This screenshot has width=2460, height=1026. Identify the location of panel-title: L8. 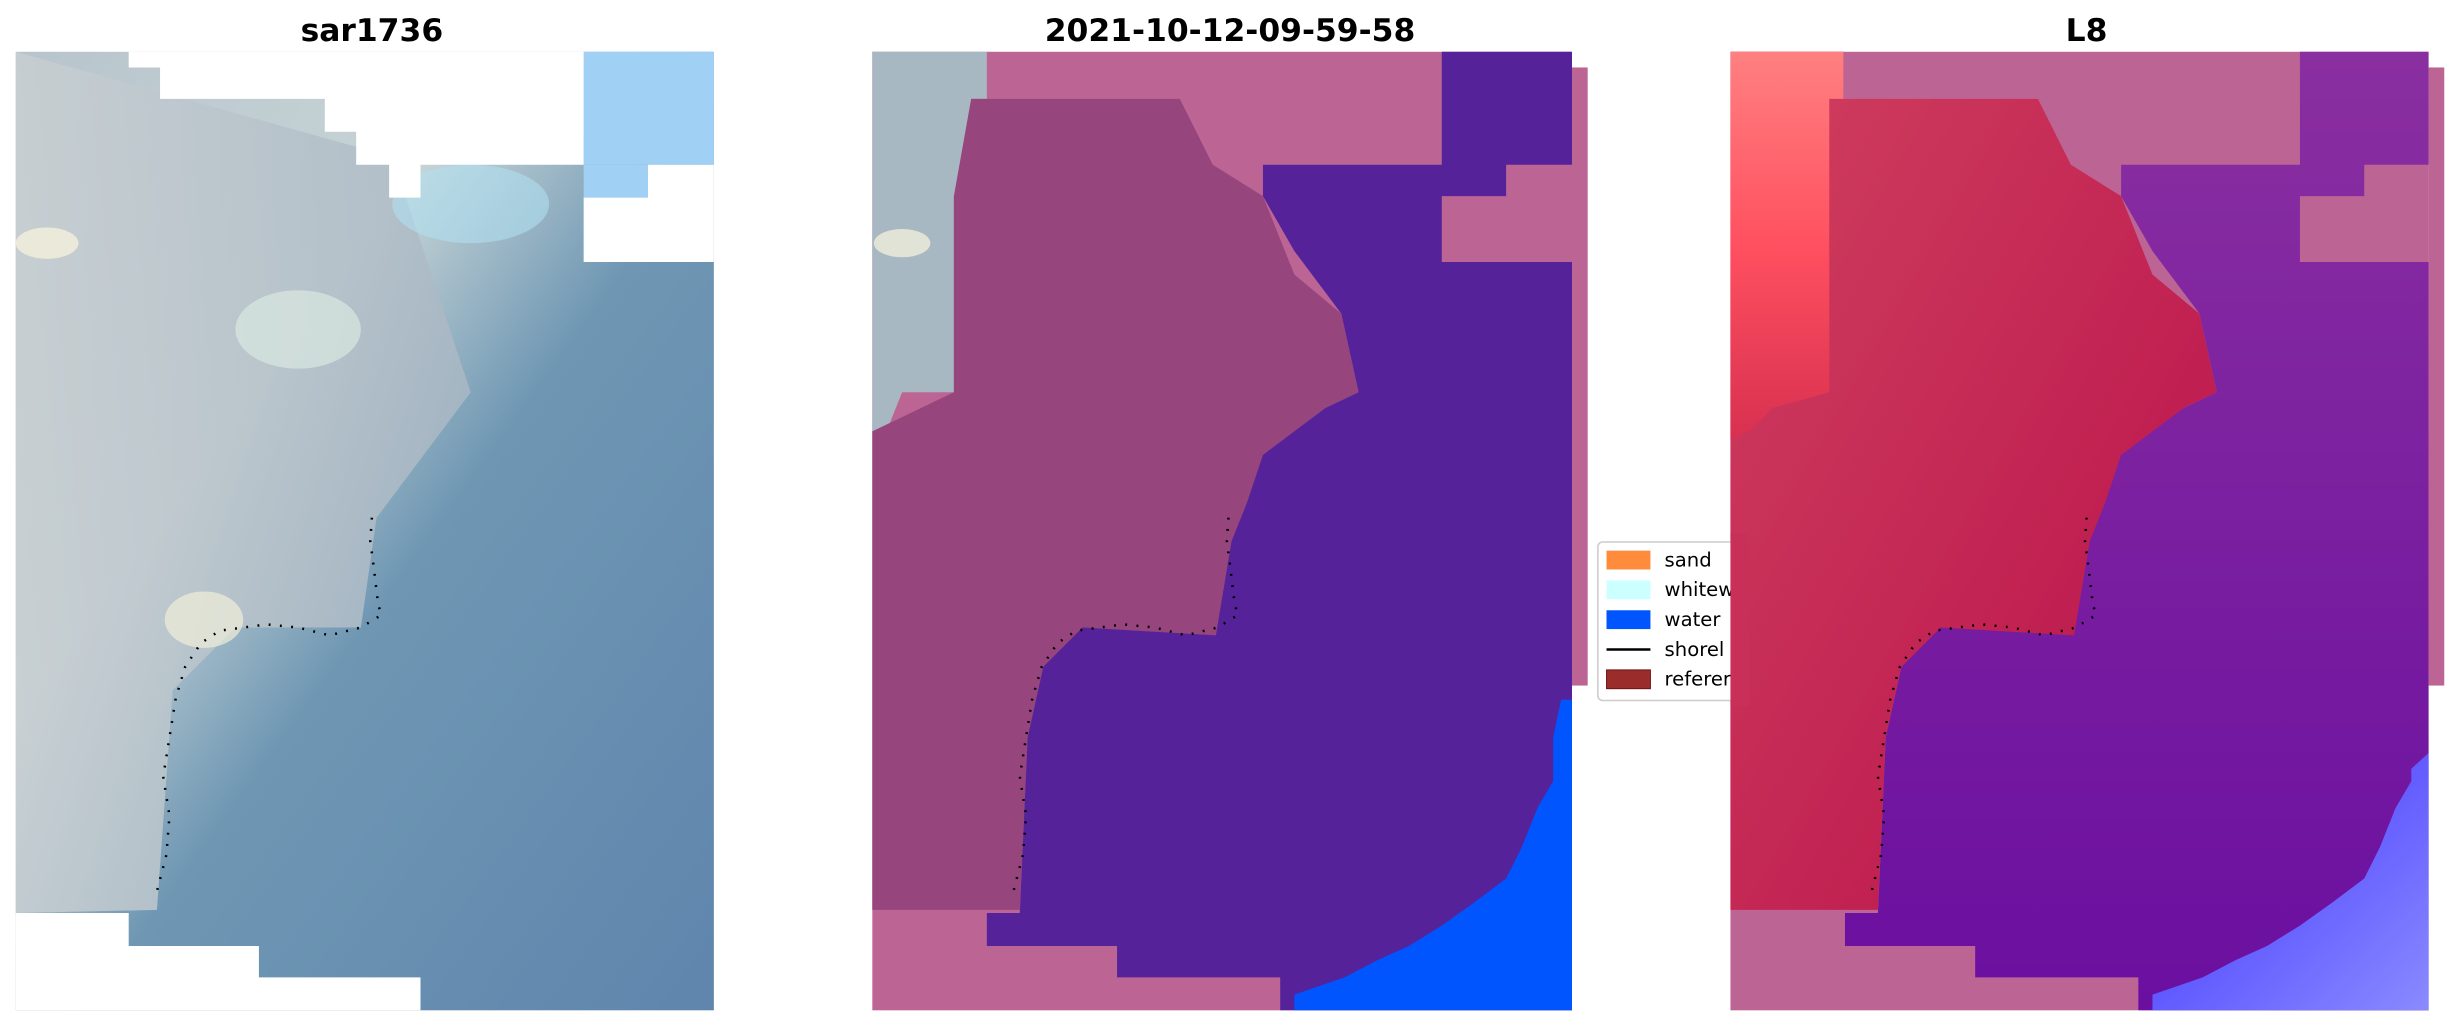
(2087, 31).